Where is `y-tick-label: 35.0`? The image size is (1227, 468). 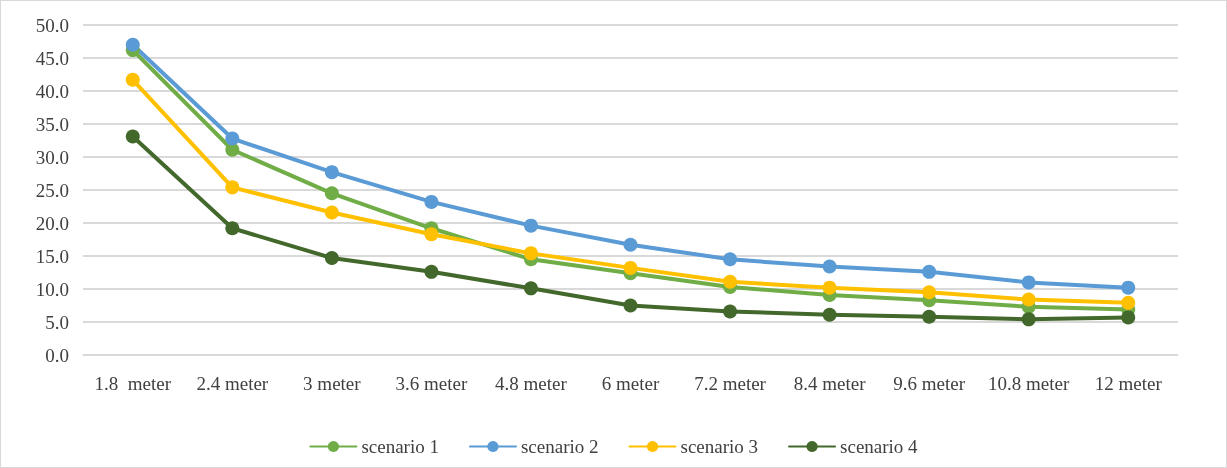 y-tick-label: 35.0 is located at coordinates (52, 124).